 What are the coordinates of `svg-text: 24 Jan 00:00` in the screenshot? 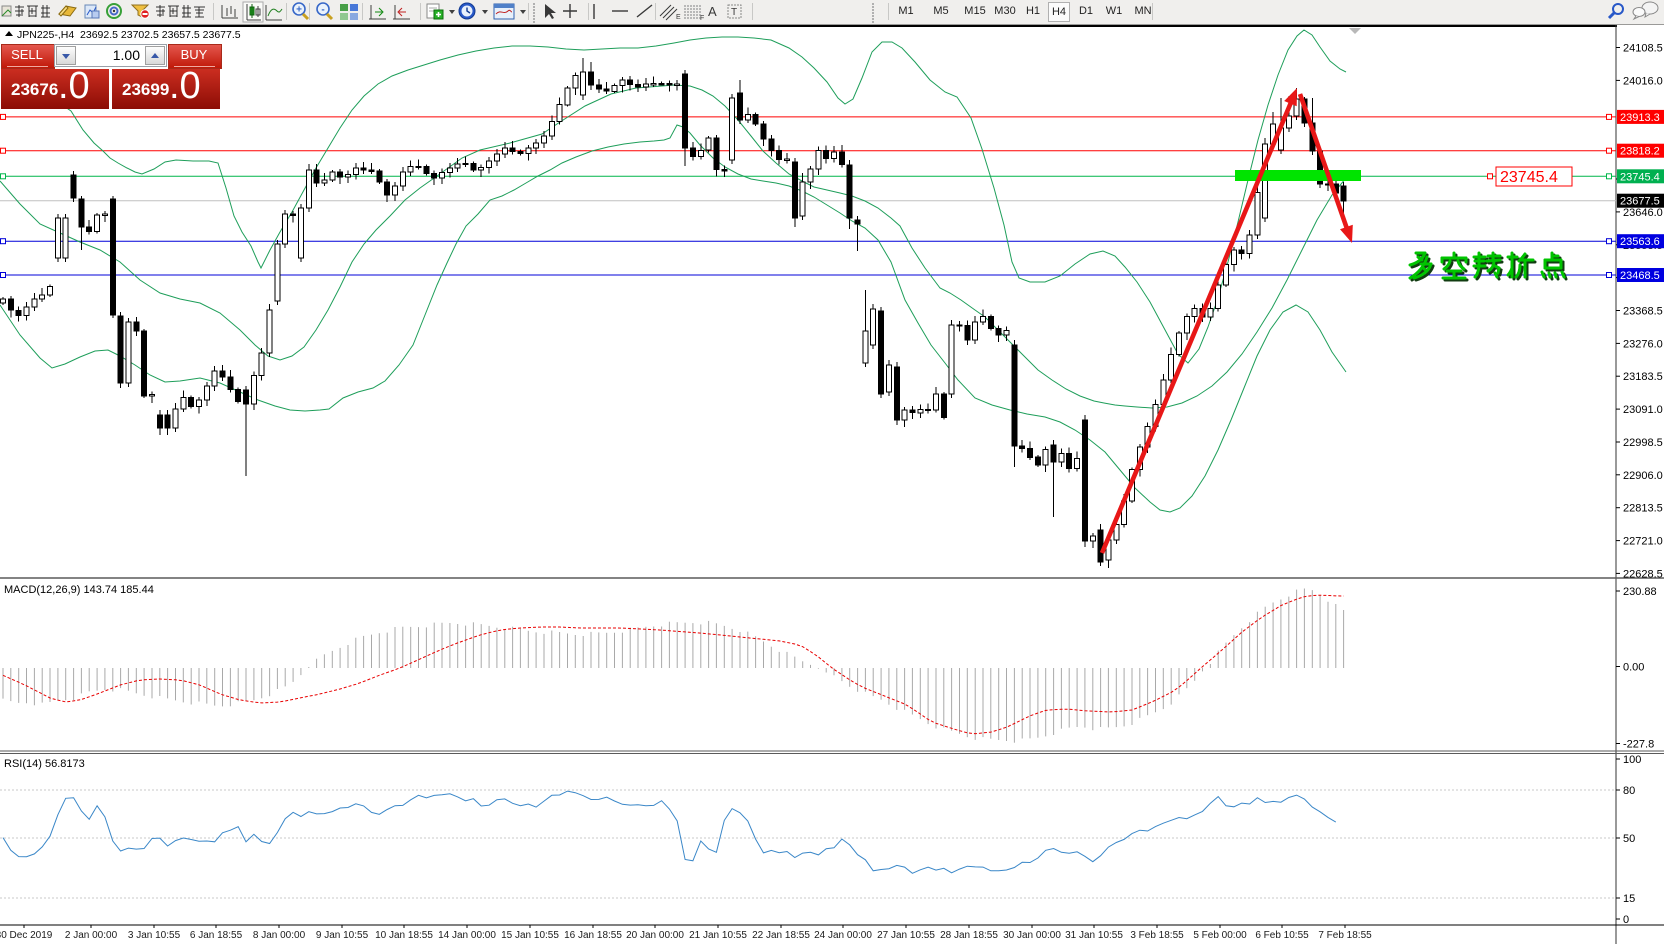 It's located at (843, 935).